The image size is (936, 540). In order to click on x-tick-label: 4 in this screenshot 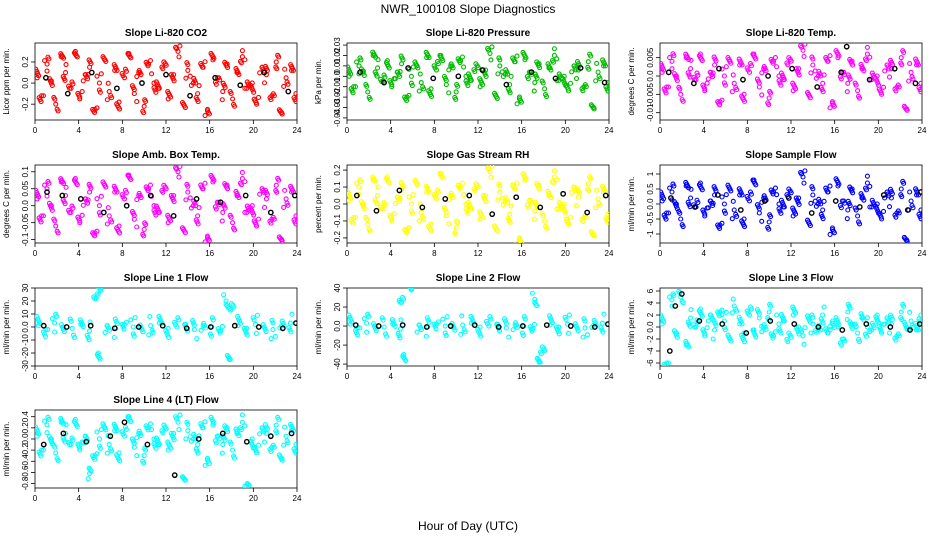, I will do `click(78, 130)`.